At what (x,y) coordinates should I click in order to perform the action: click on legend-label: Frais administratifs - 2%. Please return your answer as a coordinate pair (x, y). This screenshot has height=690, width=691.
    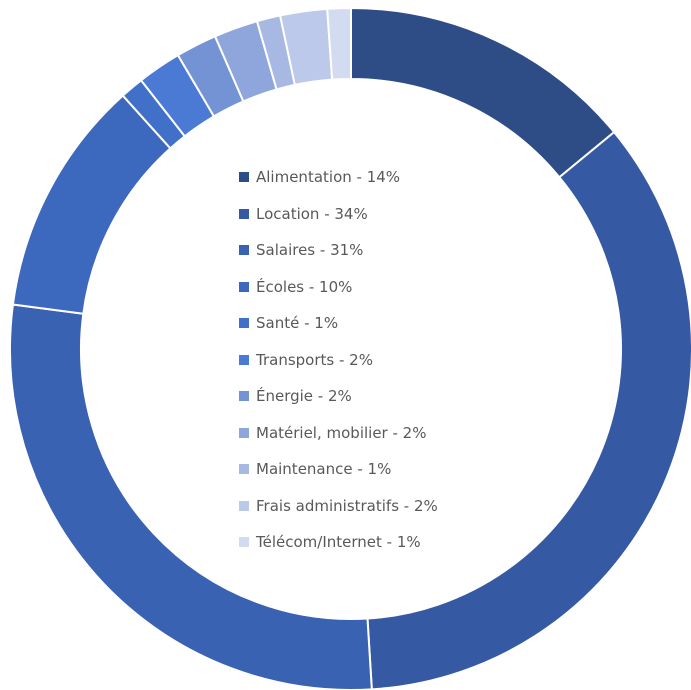
    Looking at the image, I should click on (347, 505).